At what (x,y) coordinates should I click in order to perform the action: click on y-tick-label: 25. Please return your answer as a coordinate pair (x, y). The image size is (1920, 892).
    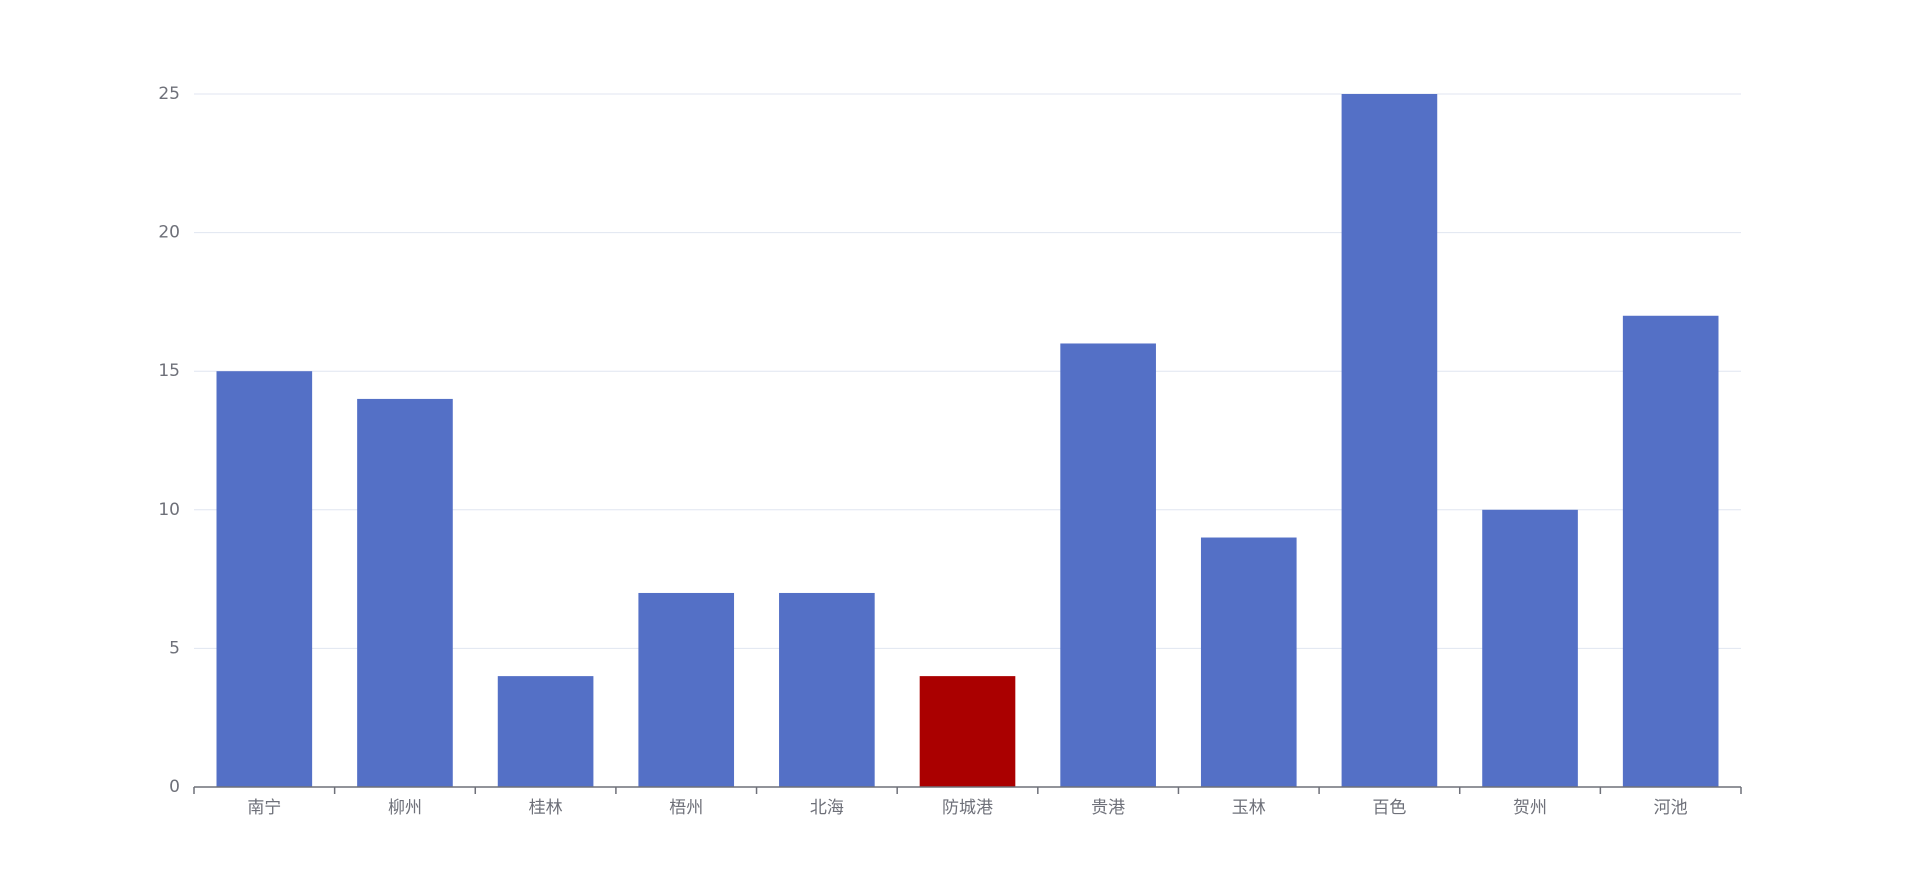
    Looking at the image, I should click on (169, 94).